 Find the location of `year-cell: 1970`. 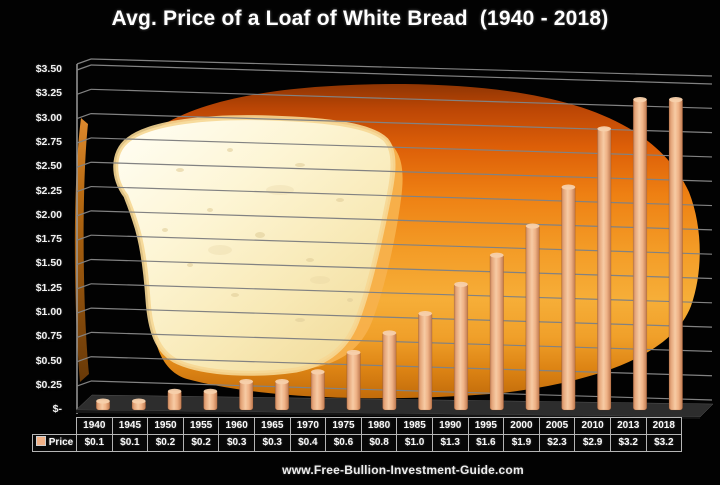

year-cell: 1970 is located at coordinates (308, 426).